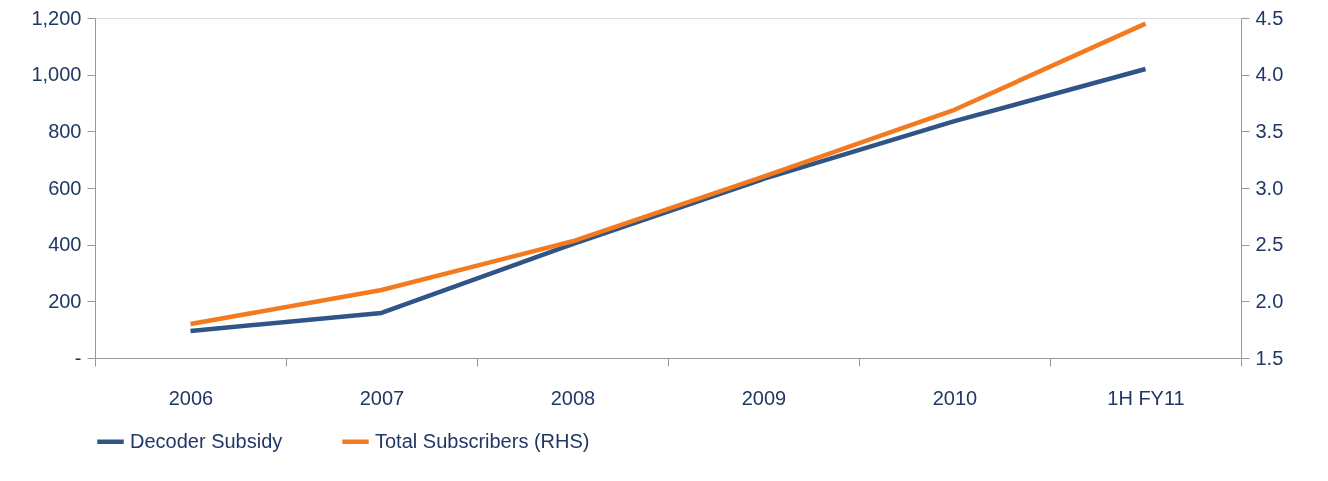  What do you see at coordinates (1269, 17) in the screenshot?
I see `y2-tick-label: 4.5` at bounding box center [1269, 17].